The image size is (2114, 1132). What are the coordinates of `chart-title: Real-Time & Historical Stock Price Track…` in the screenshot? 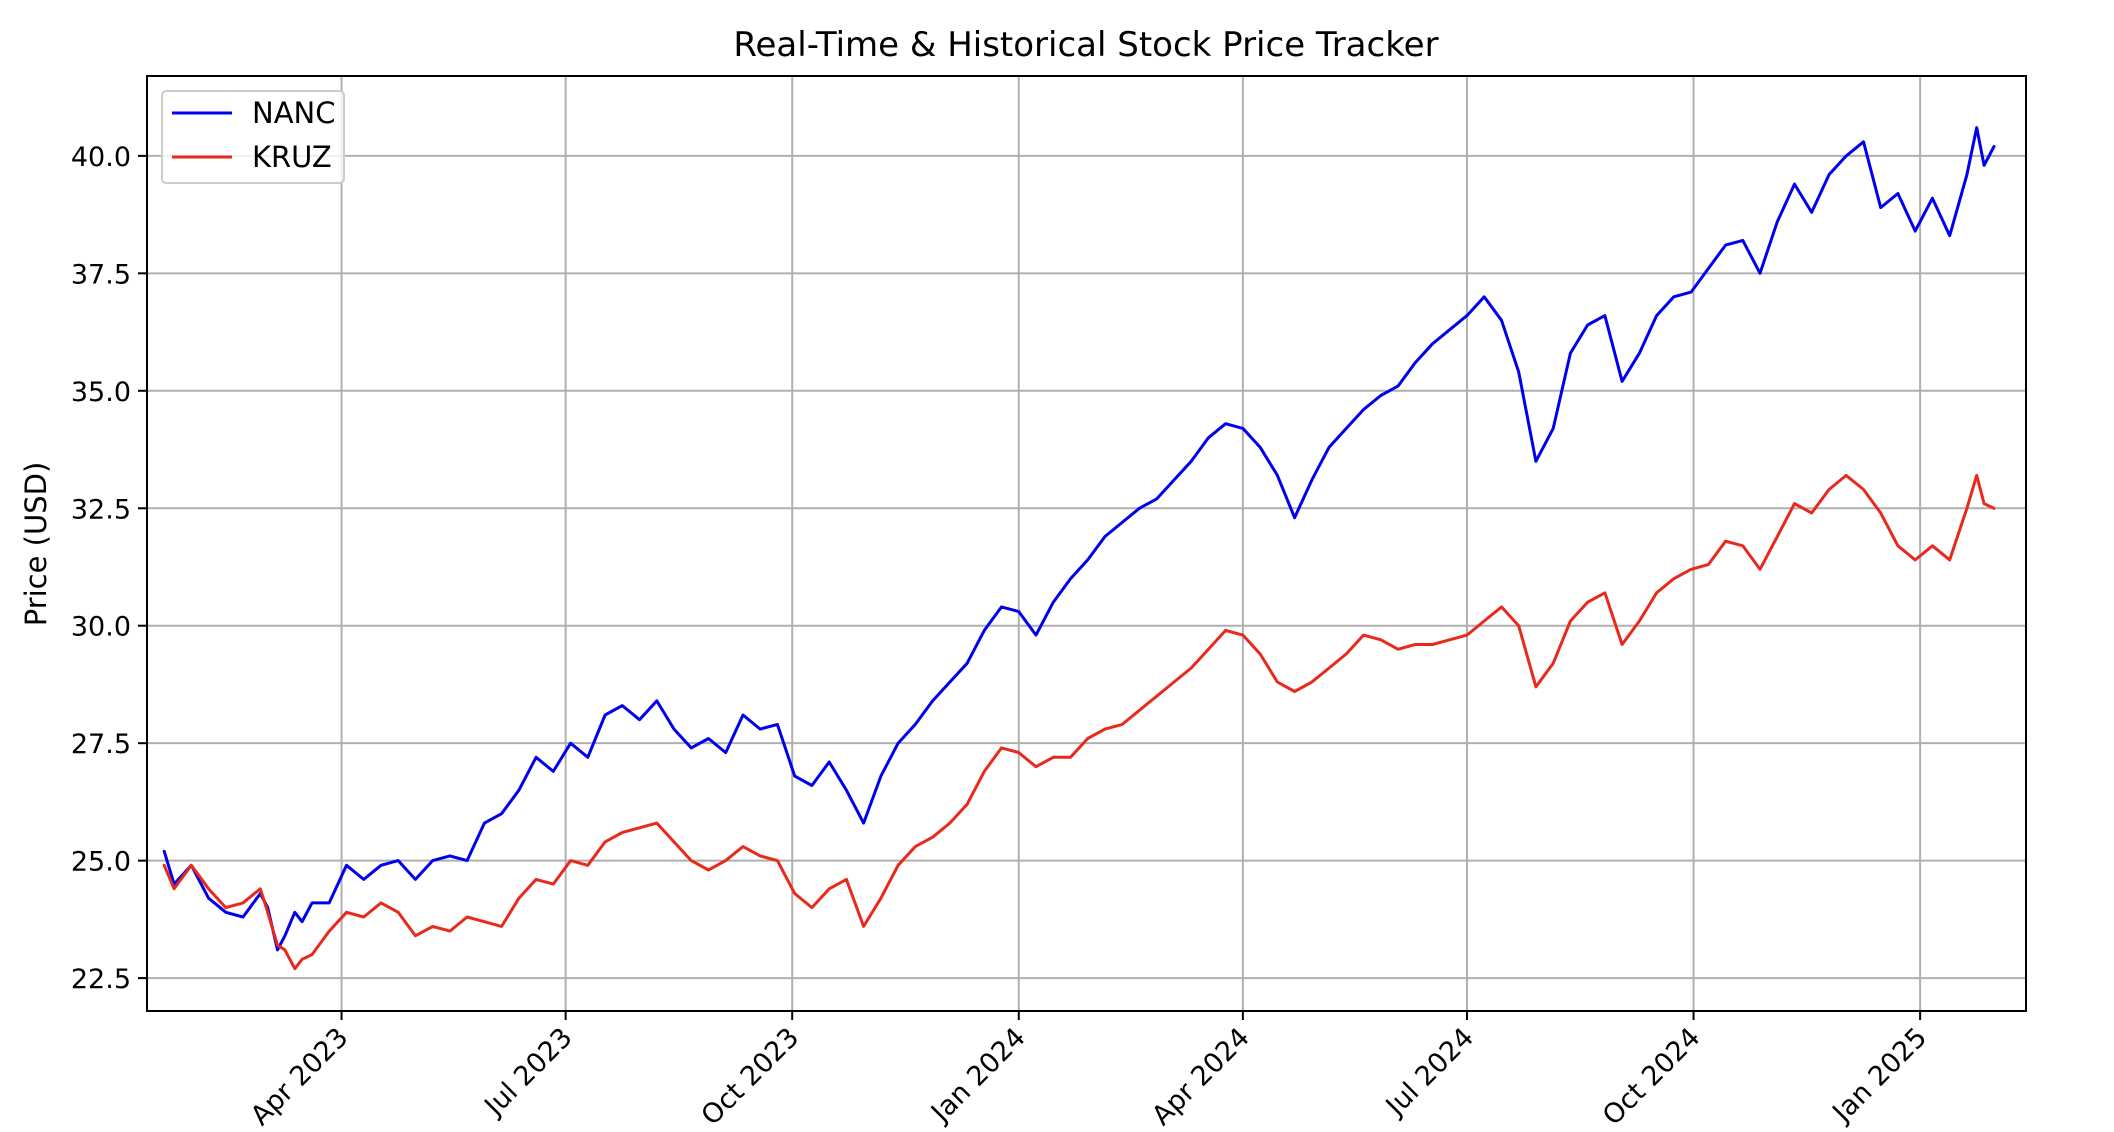 It's located at (1085, 45).